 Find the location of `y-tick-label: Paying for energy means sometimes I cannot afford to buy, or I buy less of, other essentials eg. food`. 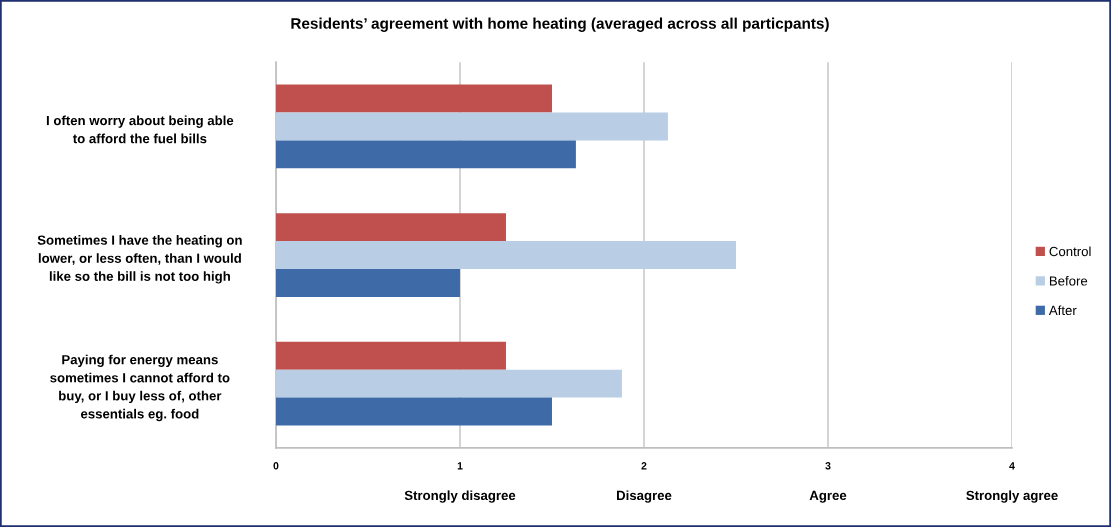

y-tick-label: Paying for energy means sometimes I cannot afford to buy, or I buy less of, other essentials eg. food is located at coordinates (140, 388).